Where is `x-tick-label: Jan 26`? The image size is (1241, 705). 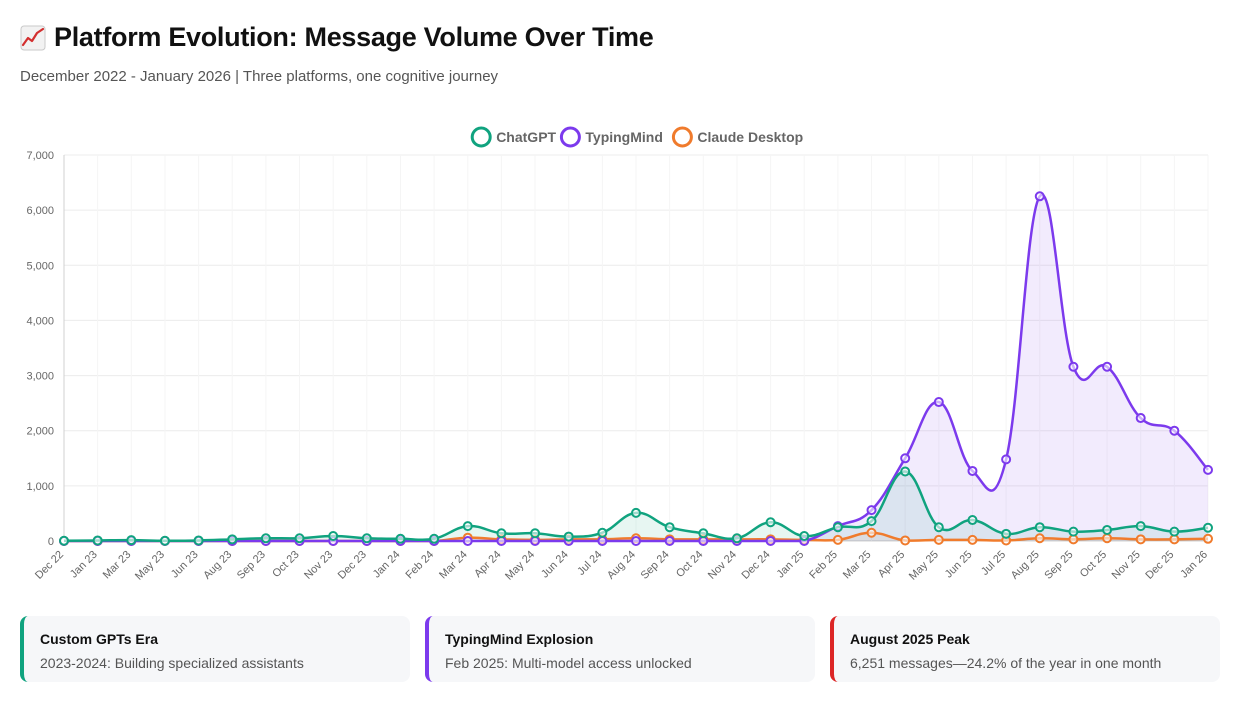 x-tick-label: Jan 26 is located at coordinates (1194, 565).